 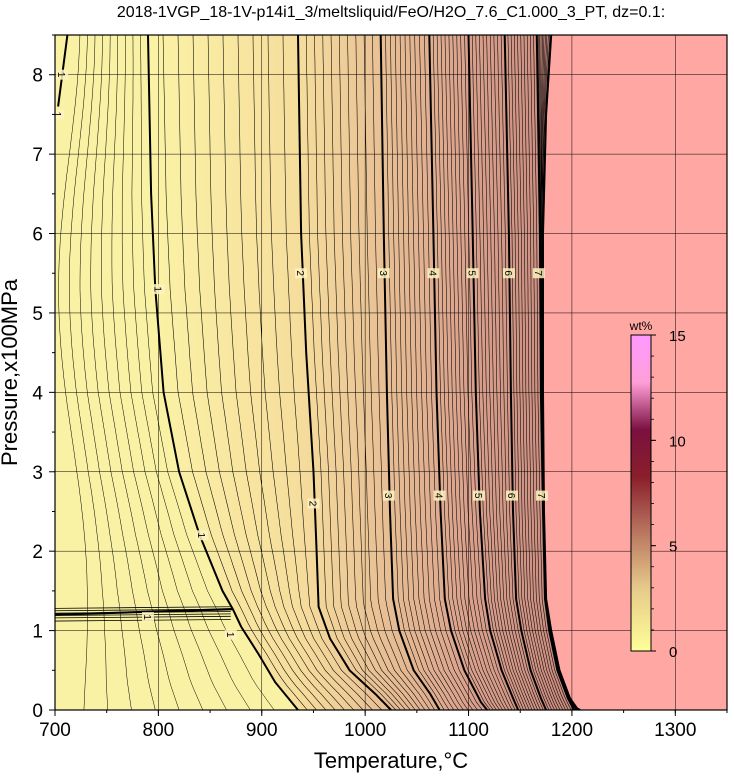 I want to click on contour-label-text: 7, so click(x=540, y=496).